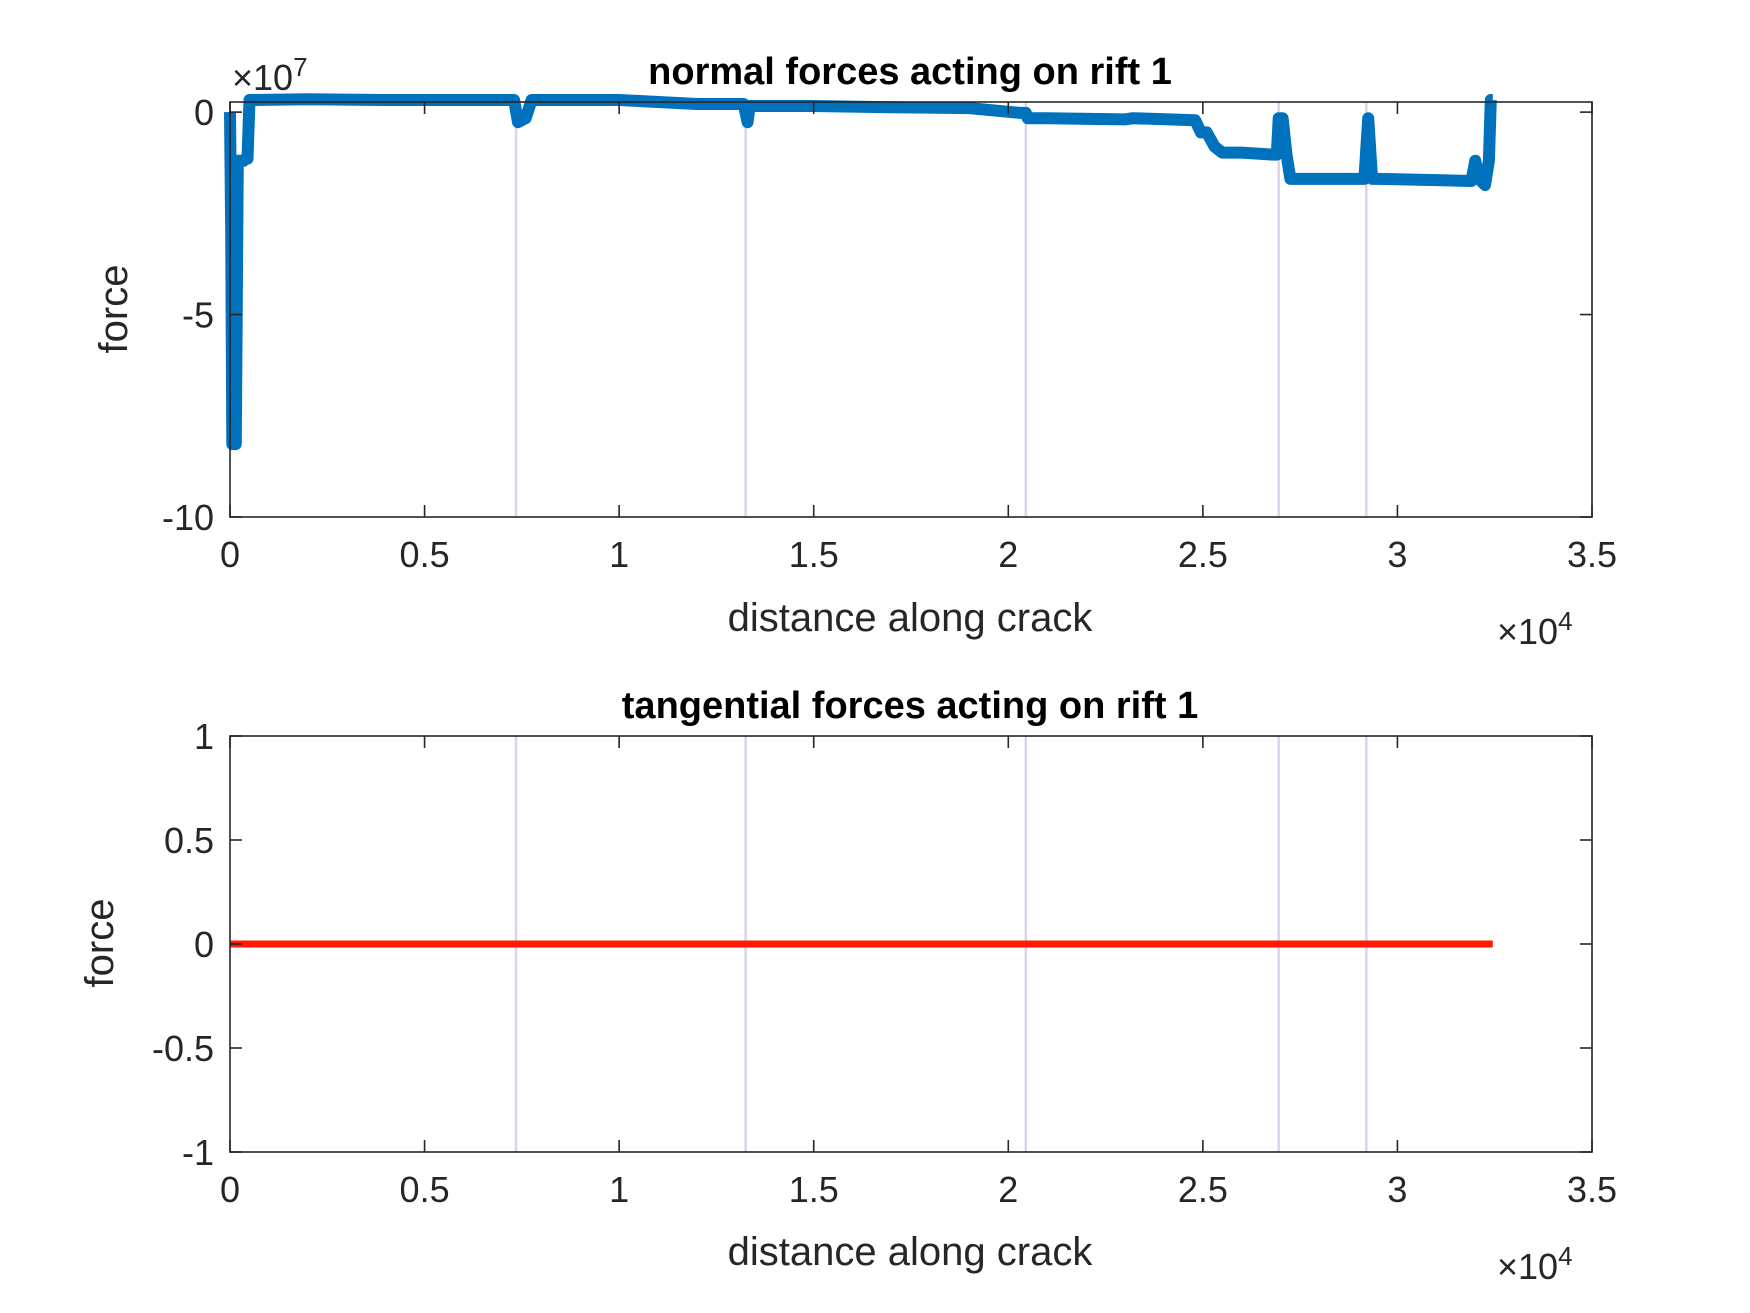 This screenshot has width=1750, height=1313. Describe the element at coordinates (300, 67) in the screenshot. I see `y-exponent-power: 7` at that location.